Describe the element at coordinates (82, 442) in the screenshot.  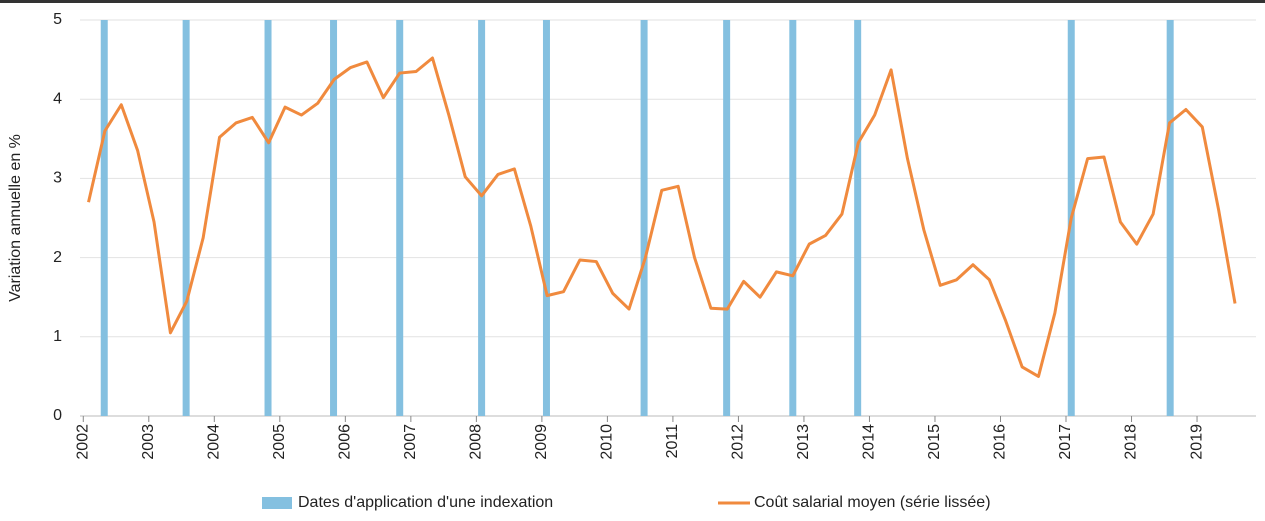
I see `x-tick-label: 2002` at that location.